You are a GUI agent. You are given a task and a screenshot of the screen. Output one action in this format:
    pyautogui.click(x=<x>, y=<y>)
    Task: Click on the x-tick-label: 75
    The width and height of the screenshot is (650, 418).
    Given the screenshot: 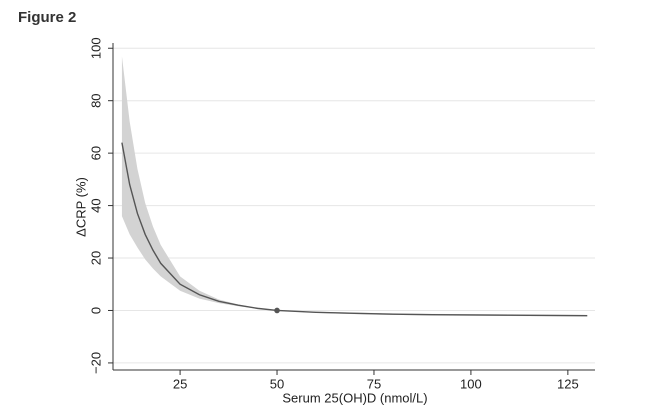 What is the action you would take?
    pyautogui.click(x=374, y=383)
    